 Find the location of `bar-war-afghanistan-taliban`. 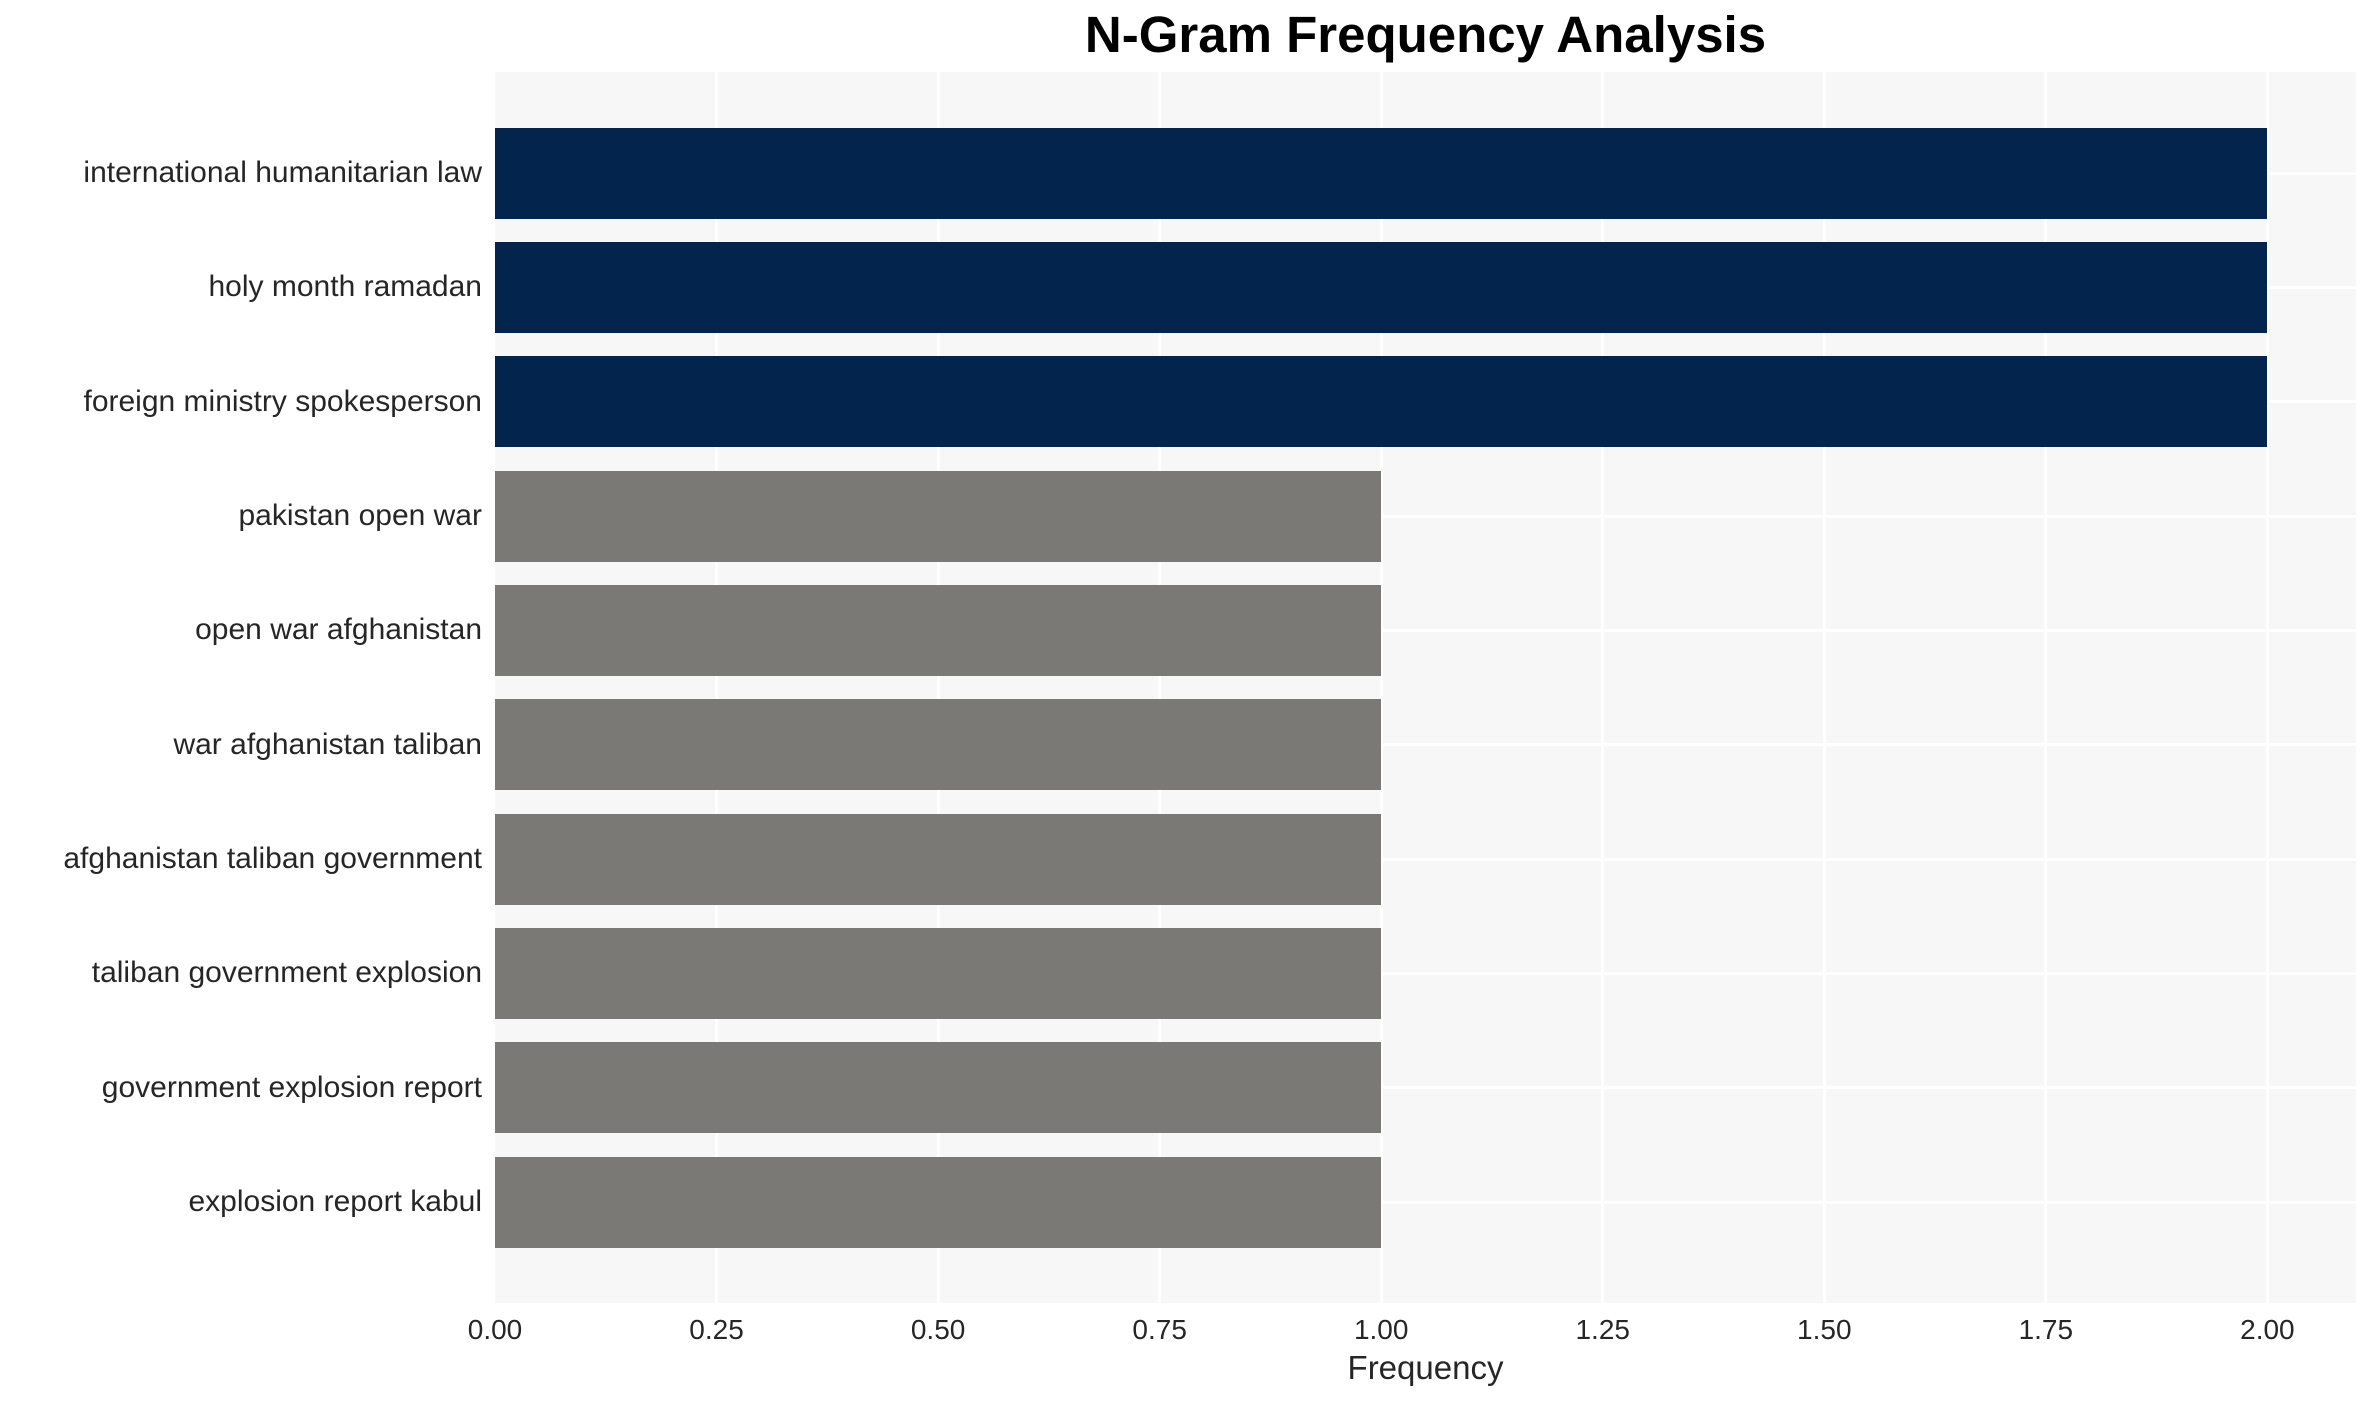

bar-war-afghanistan-taliban is located at coordinates (938, 745).